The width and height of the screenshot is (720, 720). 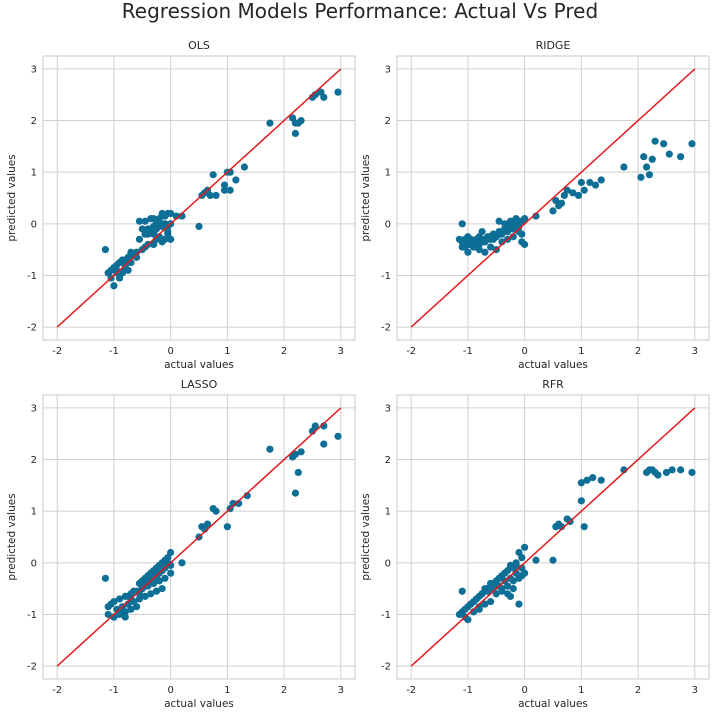 I want to click on y-tick-label: -2, so click(x=386, y=328).